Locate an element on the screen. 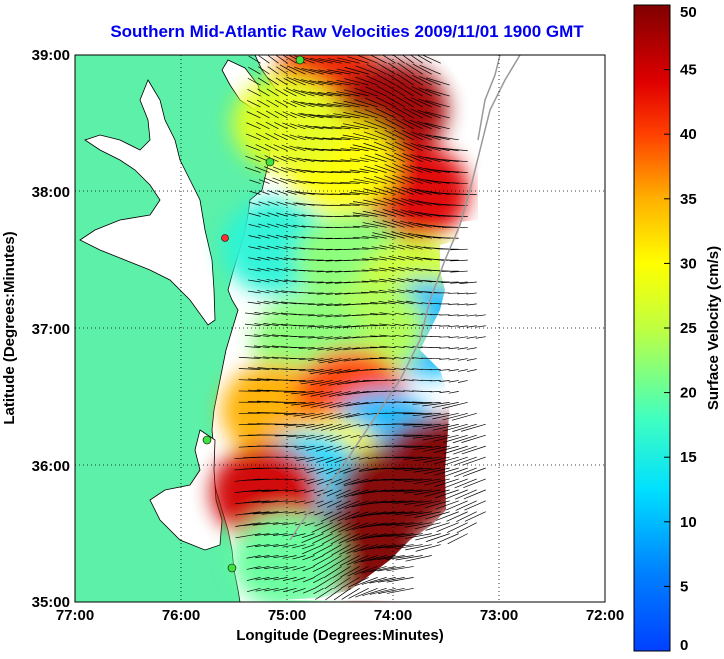 Image resolution: width=724 pixels, height=659 pixels. colorbar-tick-label: 5 is located at coordinates (684, 586).